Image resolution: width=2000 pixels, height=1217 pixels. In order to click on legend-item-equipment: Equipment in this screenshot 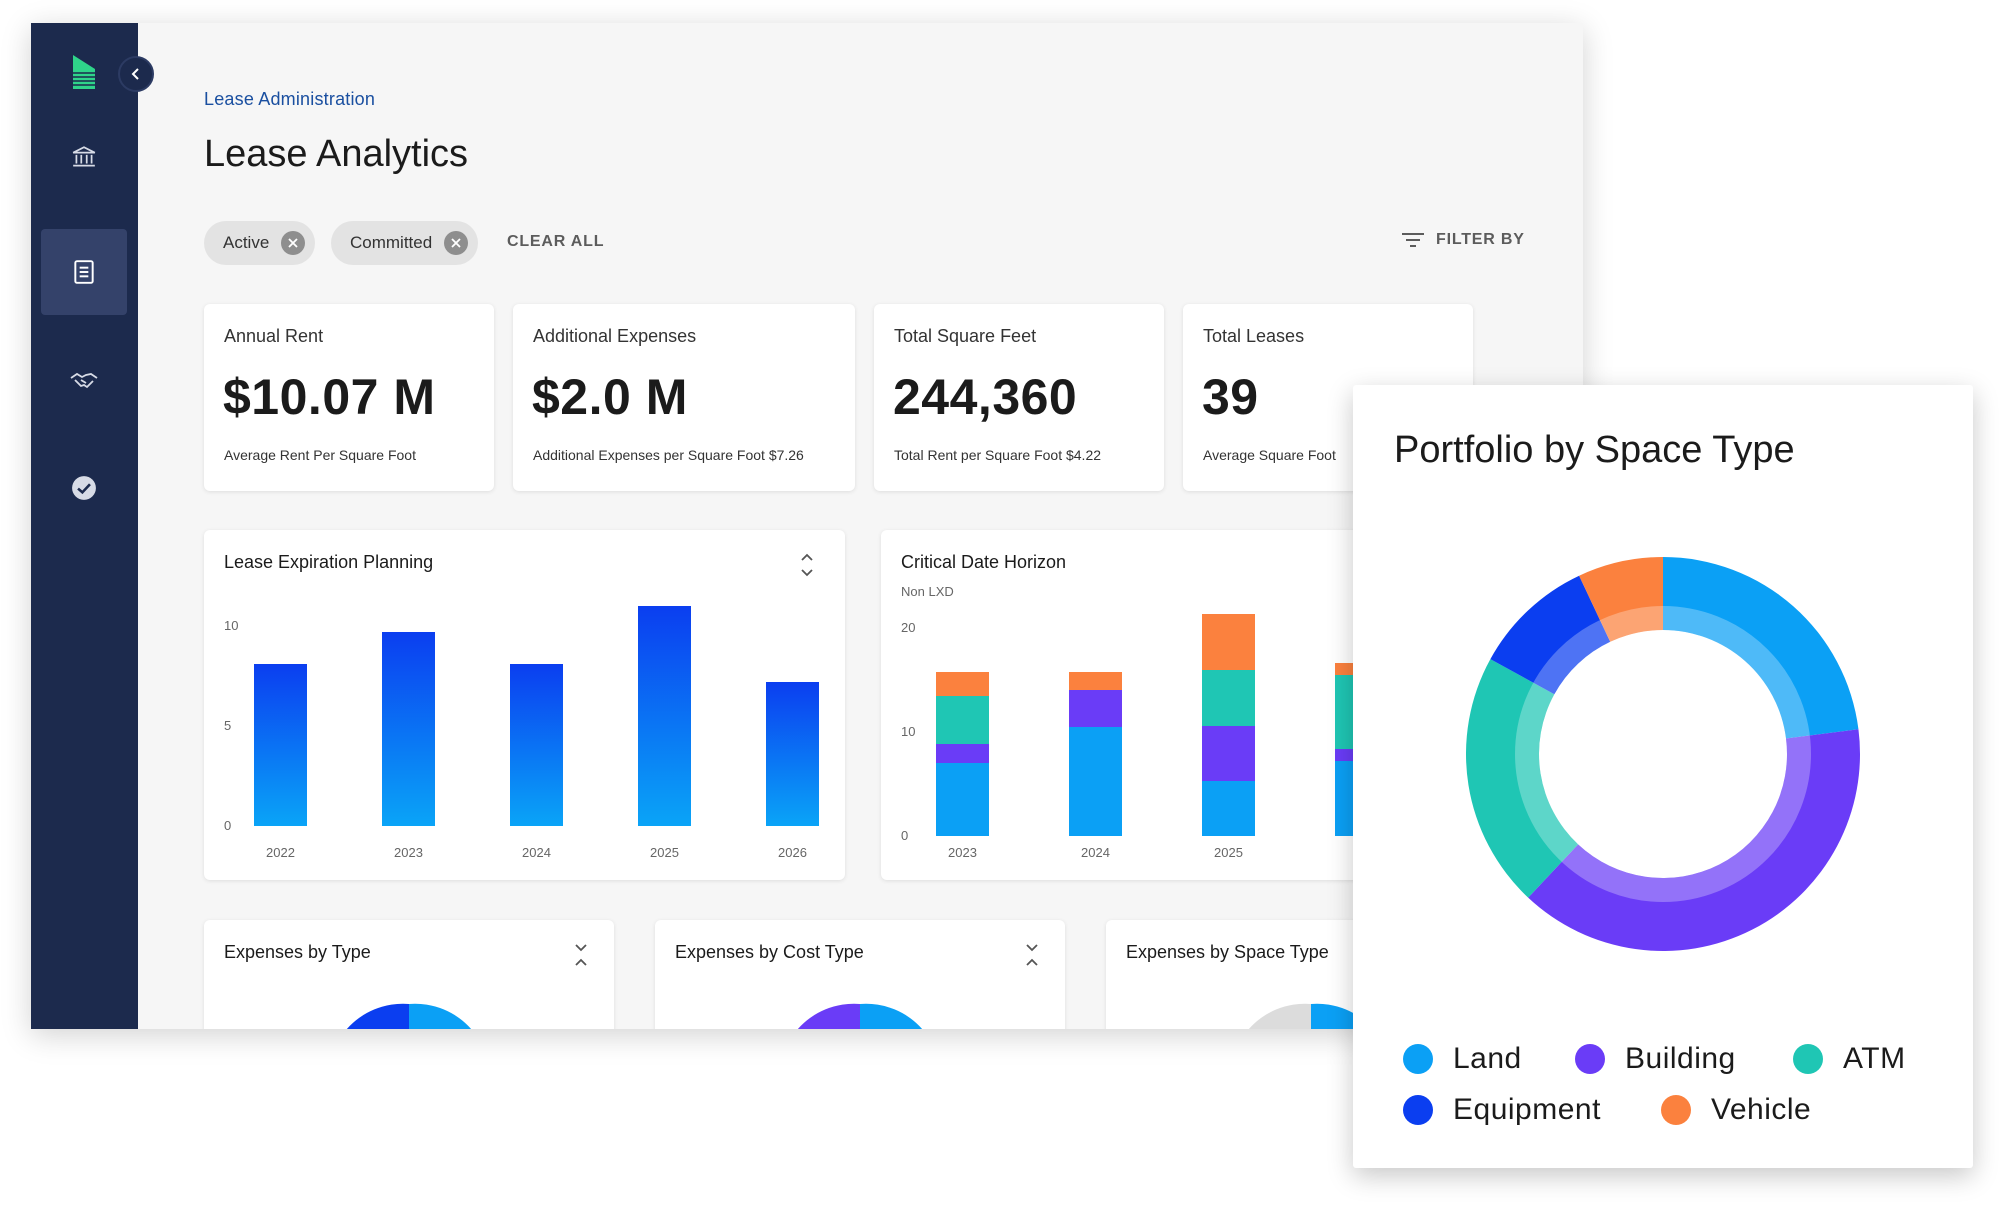, I will do `click(1502, 1110)`.